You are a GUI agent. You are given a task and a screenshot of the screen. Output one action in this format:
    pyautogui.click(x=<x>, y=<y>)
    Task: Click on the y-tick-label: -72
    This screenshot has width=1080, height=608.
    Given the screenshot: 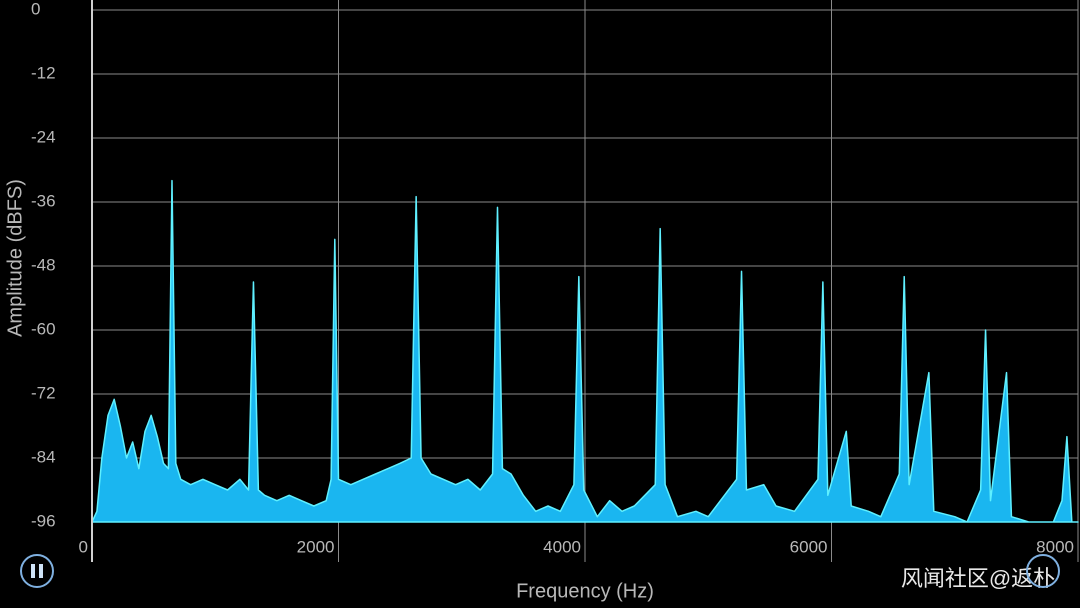 What is the action you would take?
    pyautogui.click(x=43, y=392)
    